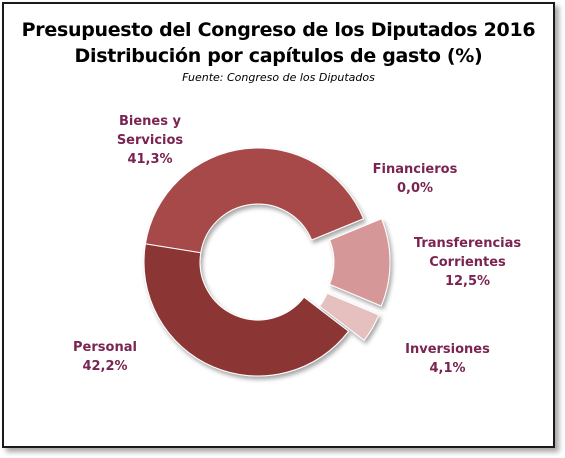  What do you see at coordinates (359, 262) in the screenshot?
I see `slice-transferencias-corrientes` at bounding box center [359, 262].